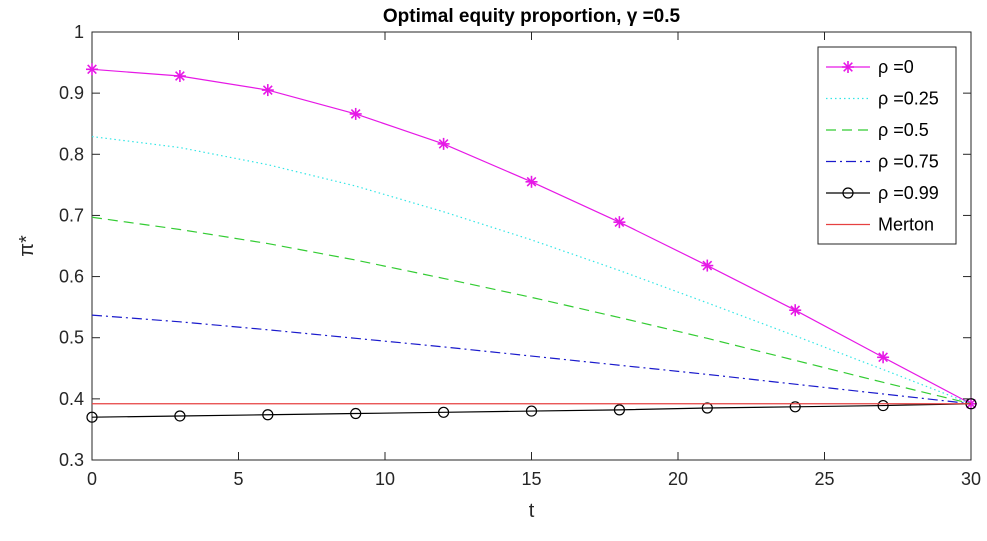 The image size is (987, 541). What do you see at coordinates (824, 479) in the screenshot?
I see `x-tick-label: 25` at bounding box center [824, 479].